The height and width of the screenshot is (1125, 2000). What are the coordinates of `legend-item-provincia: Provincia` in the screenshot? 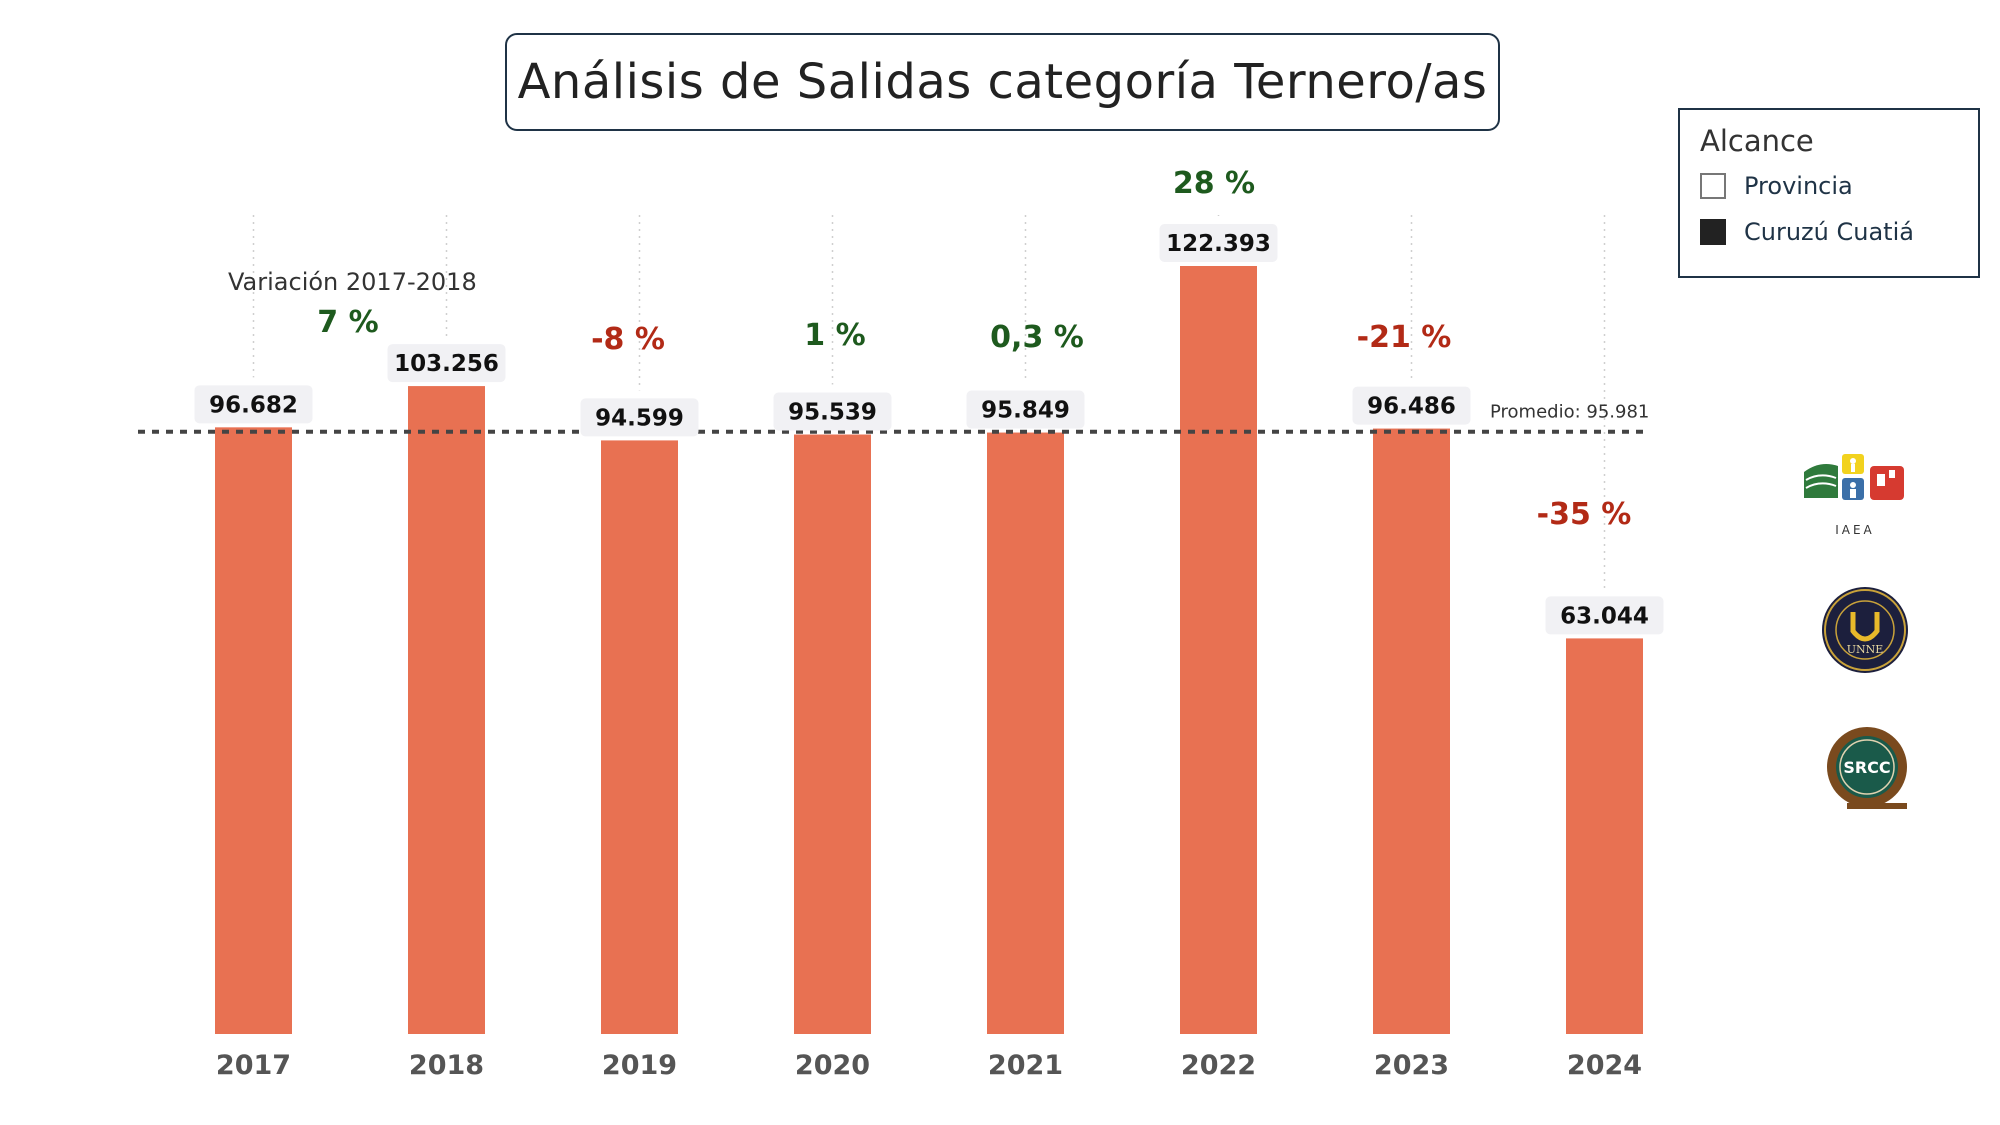 It's located at (1829, 186).